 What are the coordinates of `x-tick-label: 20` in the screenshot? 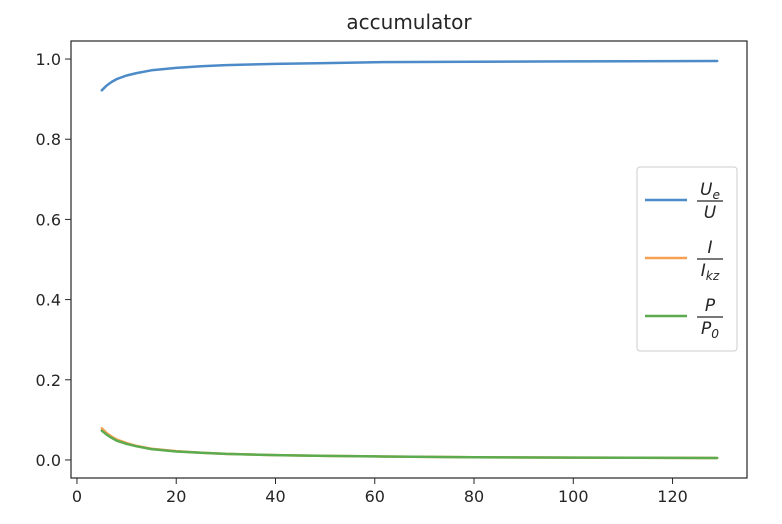 It's located at (176, 496).